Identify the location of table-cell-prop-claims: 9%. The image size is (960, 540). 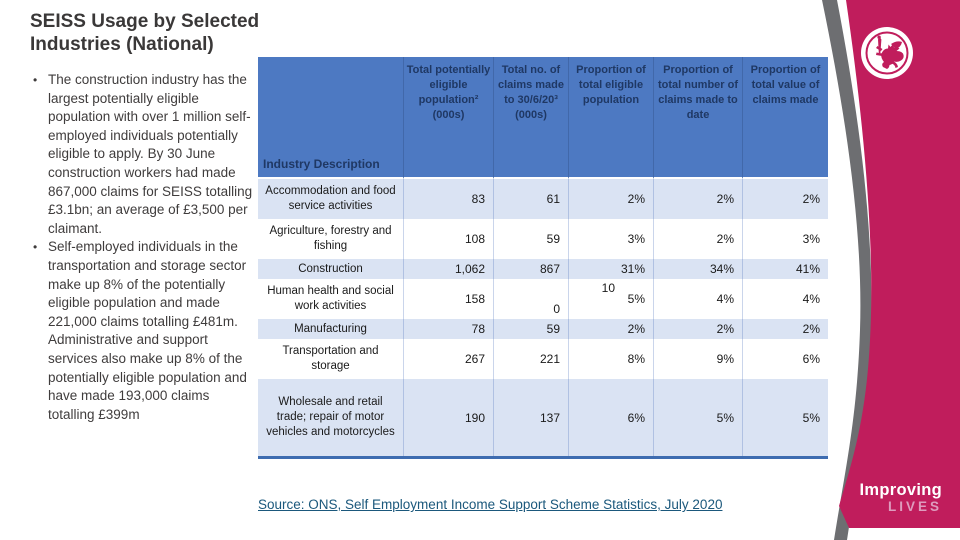
(697, 359).